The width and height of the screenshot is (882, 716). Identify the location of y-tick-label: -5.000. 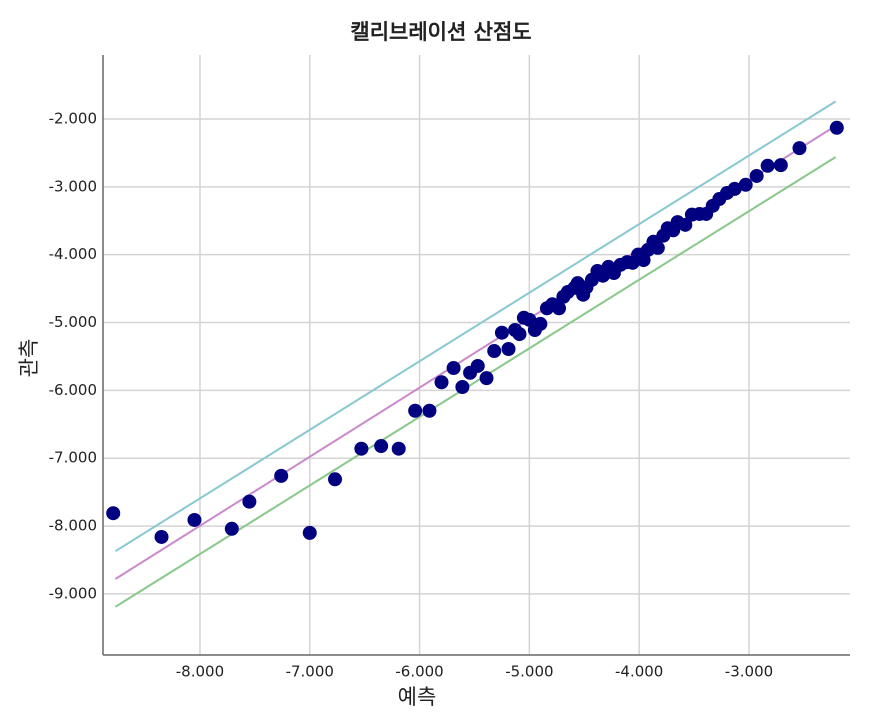
(73, 322).